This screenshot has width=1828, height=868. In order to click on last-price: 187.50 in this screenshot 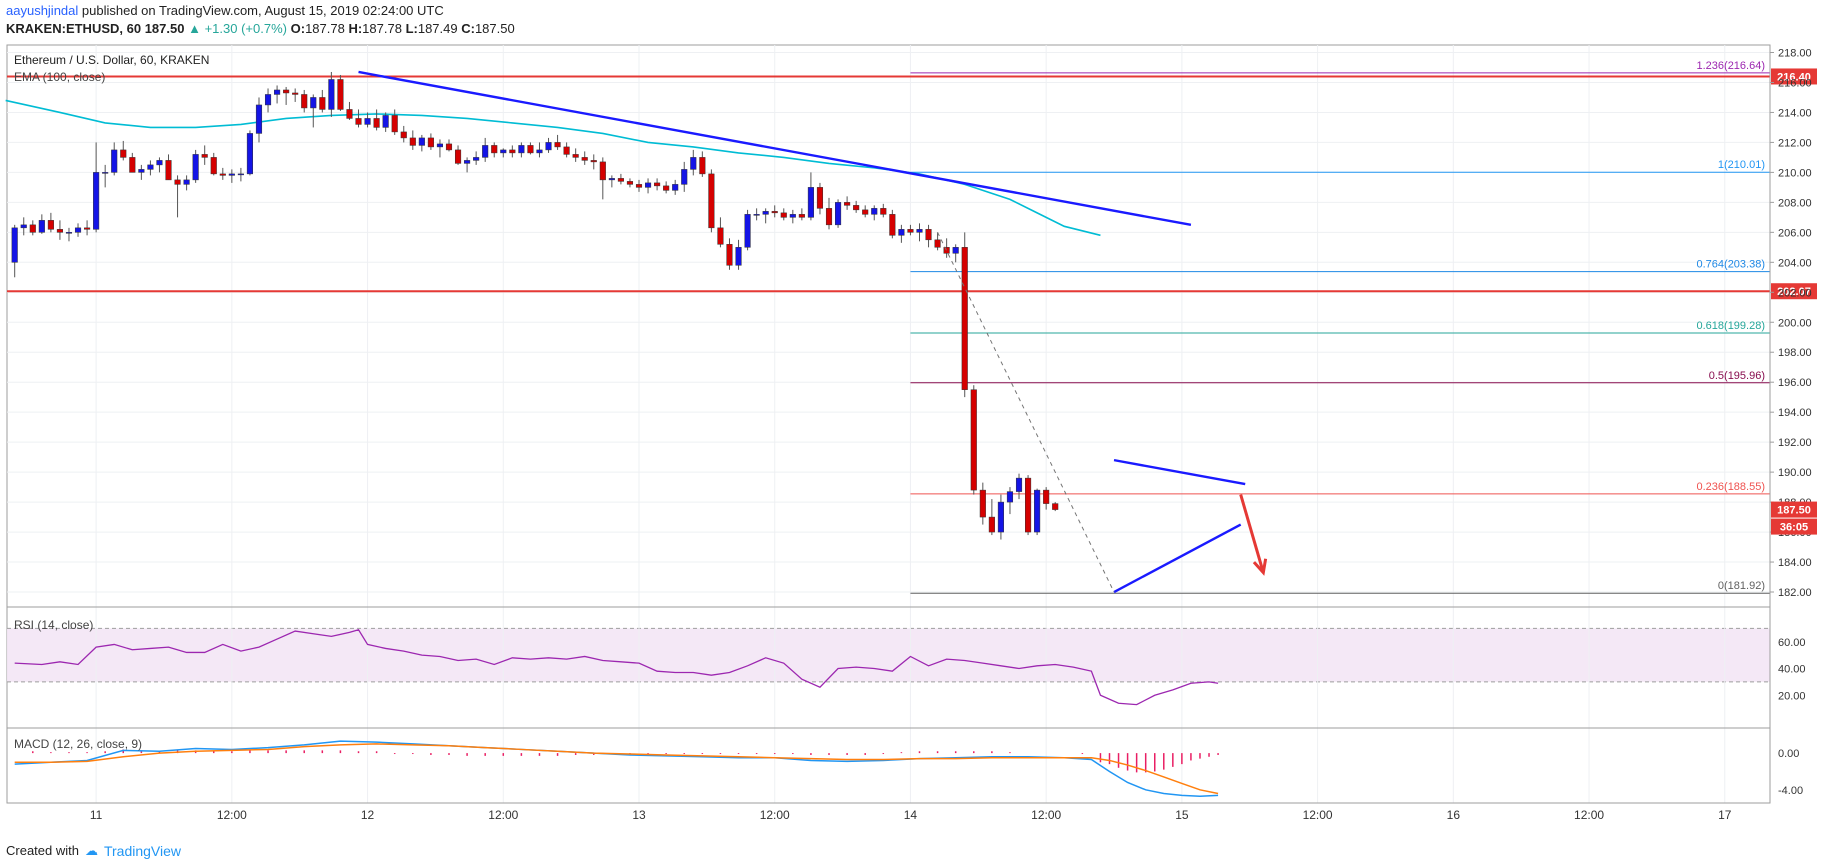, I will do `click(164, 28)`.